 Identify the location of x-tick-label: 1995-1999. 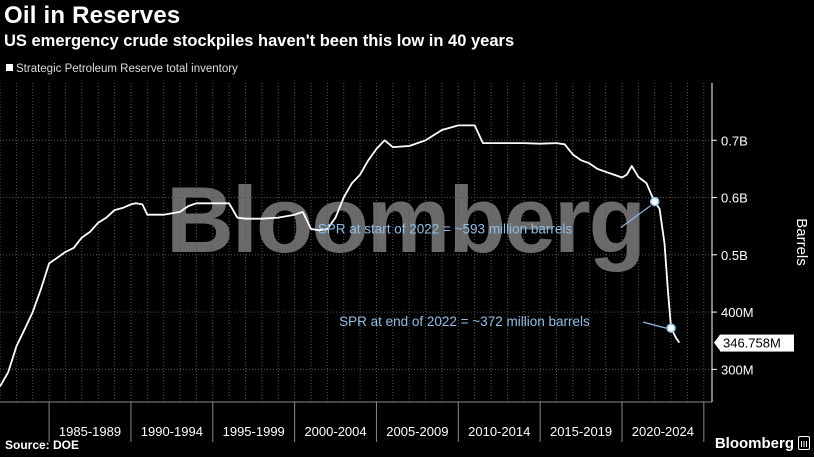
(254, 431).